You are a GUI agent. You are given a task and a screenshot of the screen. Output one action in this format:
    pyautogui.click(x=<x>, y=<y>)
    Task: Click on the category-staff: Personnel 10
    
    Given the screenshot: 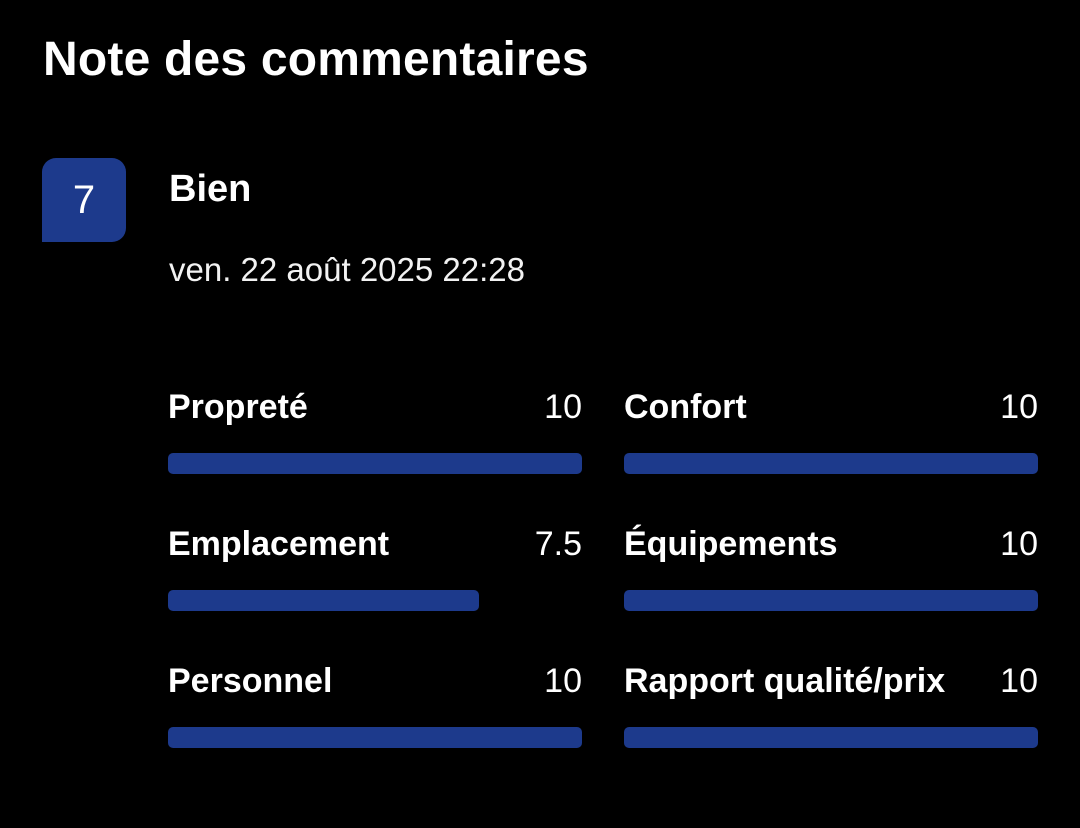 What is the action you would take?
    pyautogui.click(x=375, y=710)
    